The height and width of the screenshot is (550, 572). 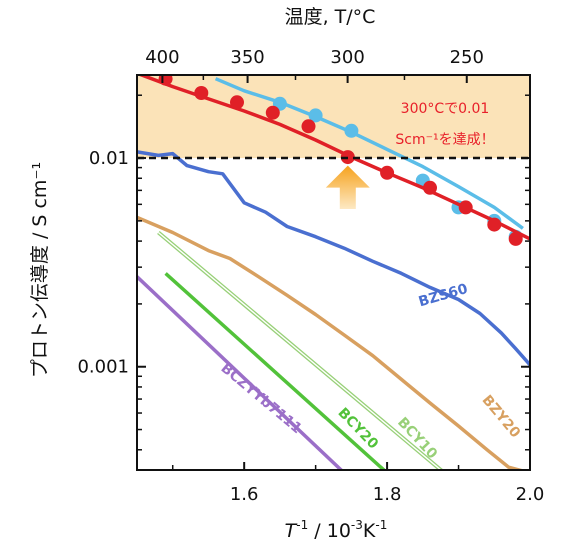 I want to click on x-tick-label: 2.0, so click(x=530, y=494).